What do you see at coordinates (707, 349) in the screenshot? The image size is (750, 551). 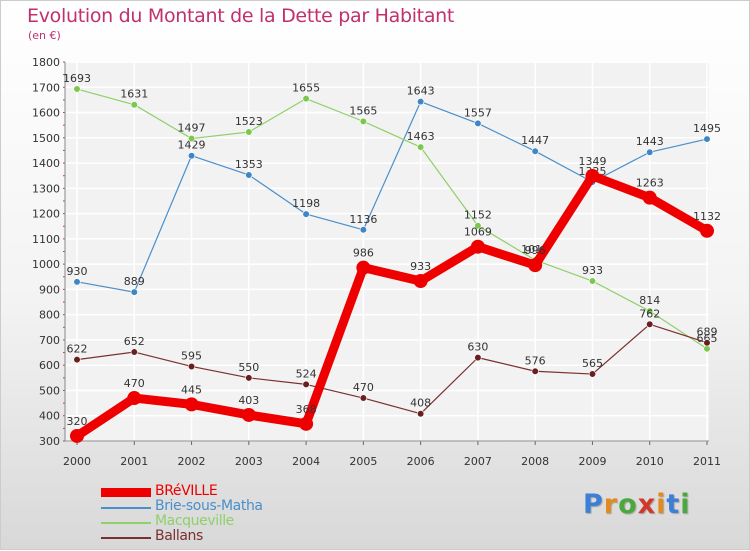 I see `data-point-macqueville-2011` at bounding box center [707, 349].